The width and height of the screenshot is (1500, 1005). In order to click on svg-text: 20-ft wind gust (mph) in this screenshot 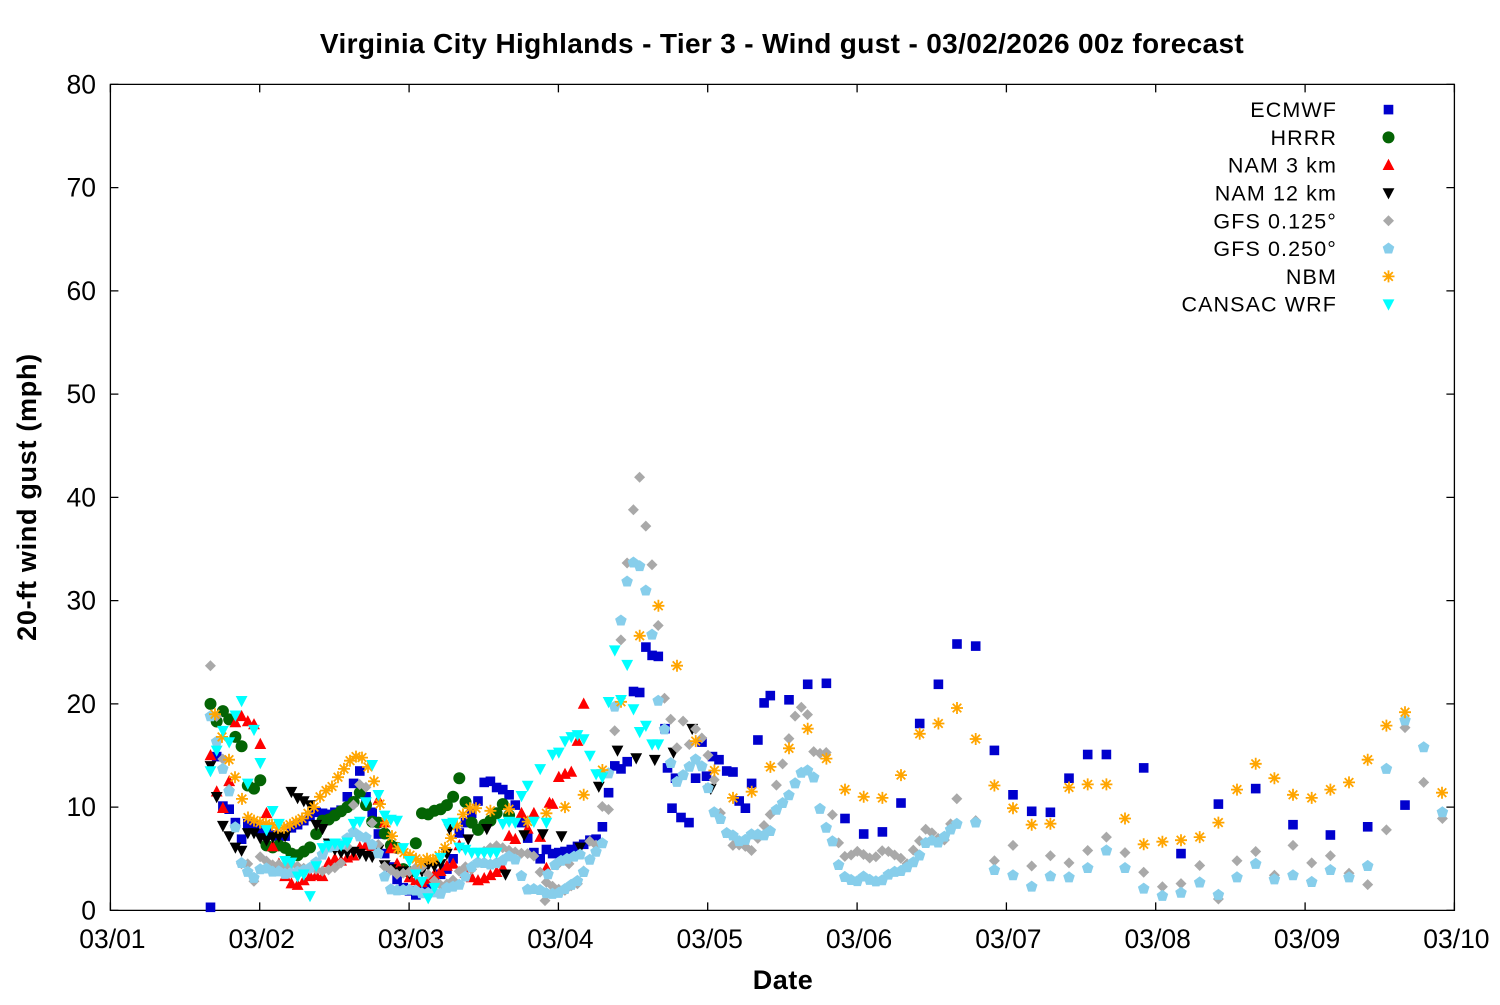, I will do `click(27, 497)`.